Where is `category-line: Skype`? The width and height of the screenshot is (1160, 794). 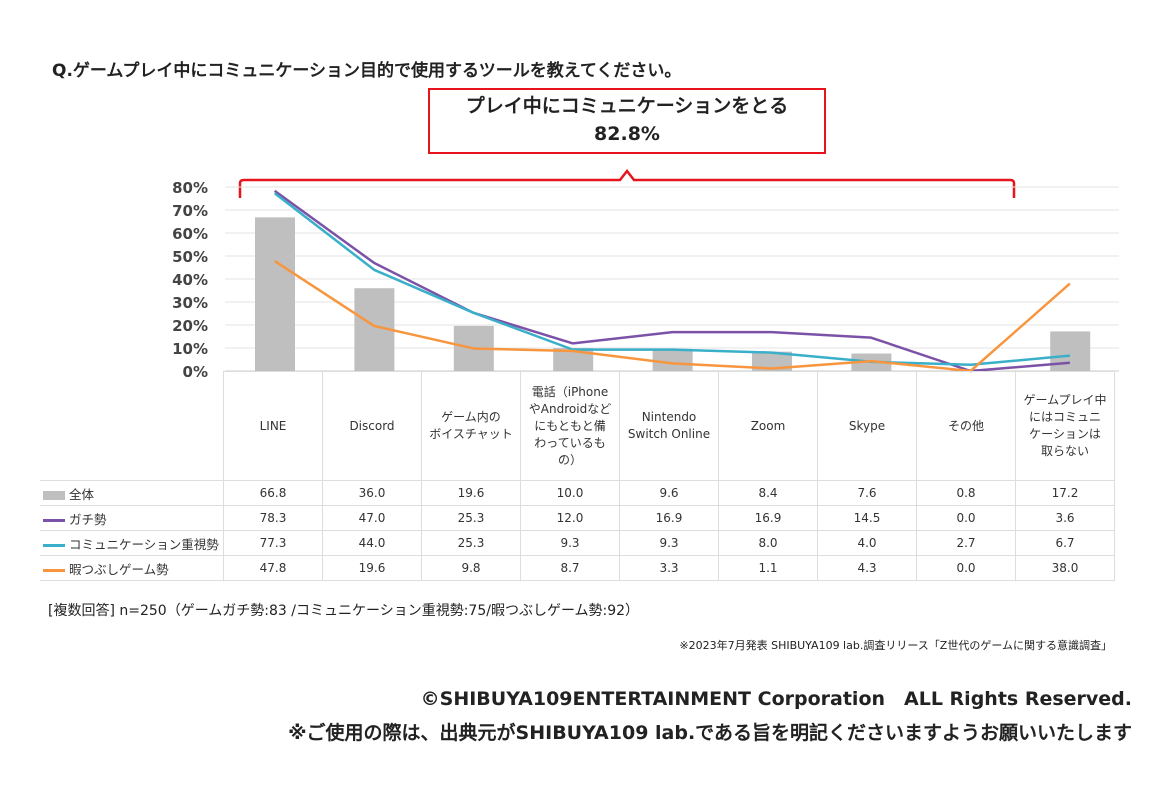
category-line: Skype is located at coordinates (867, 425).